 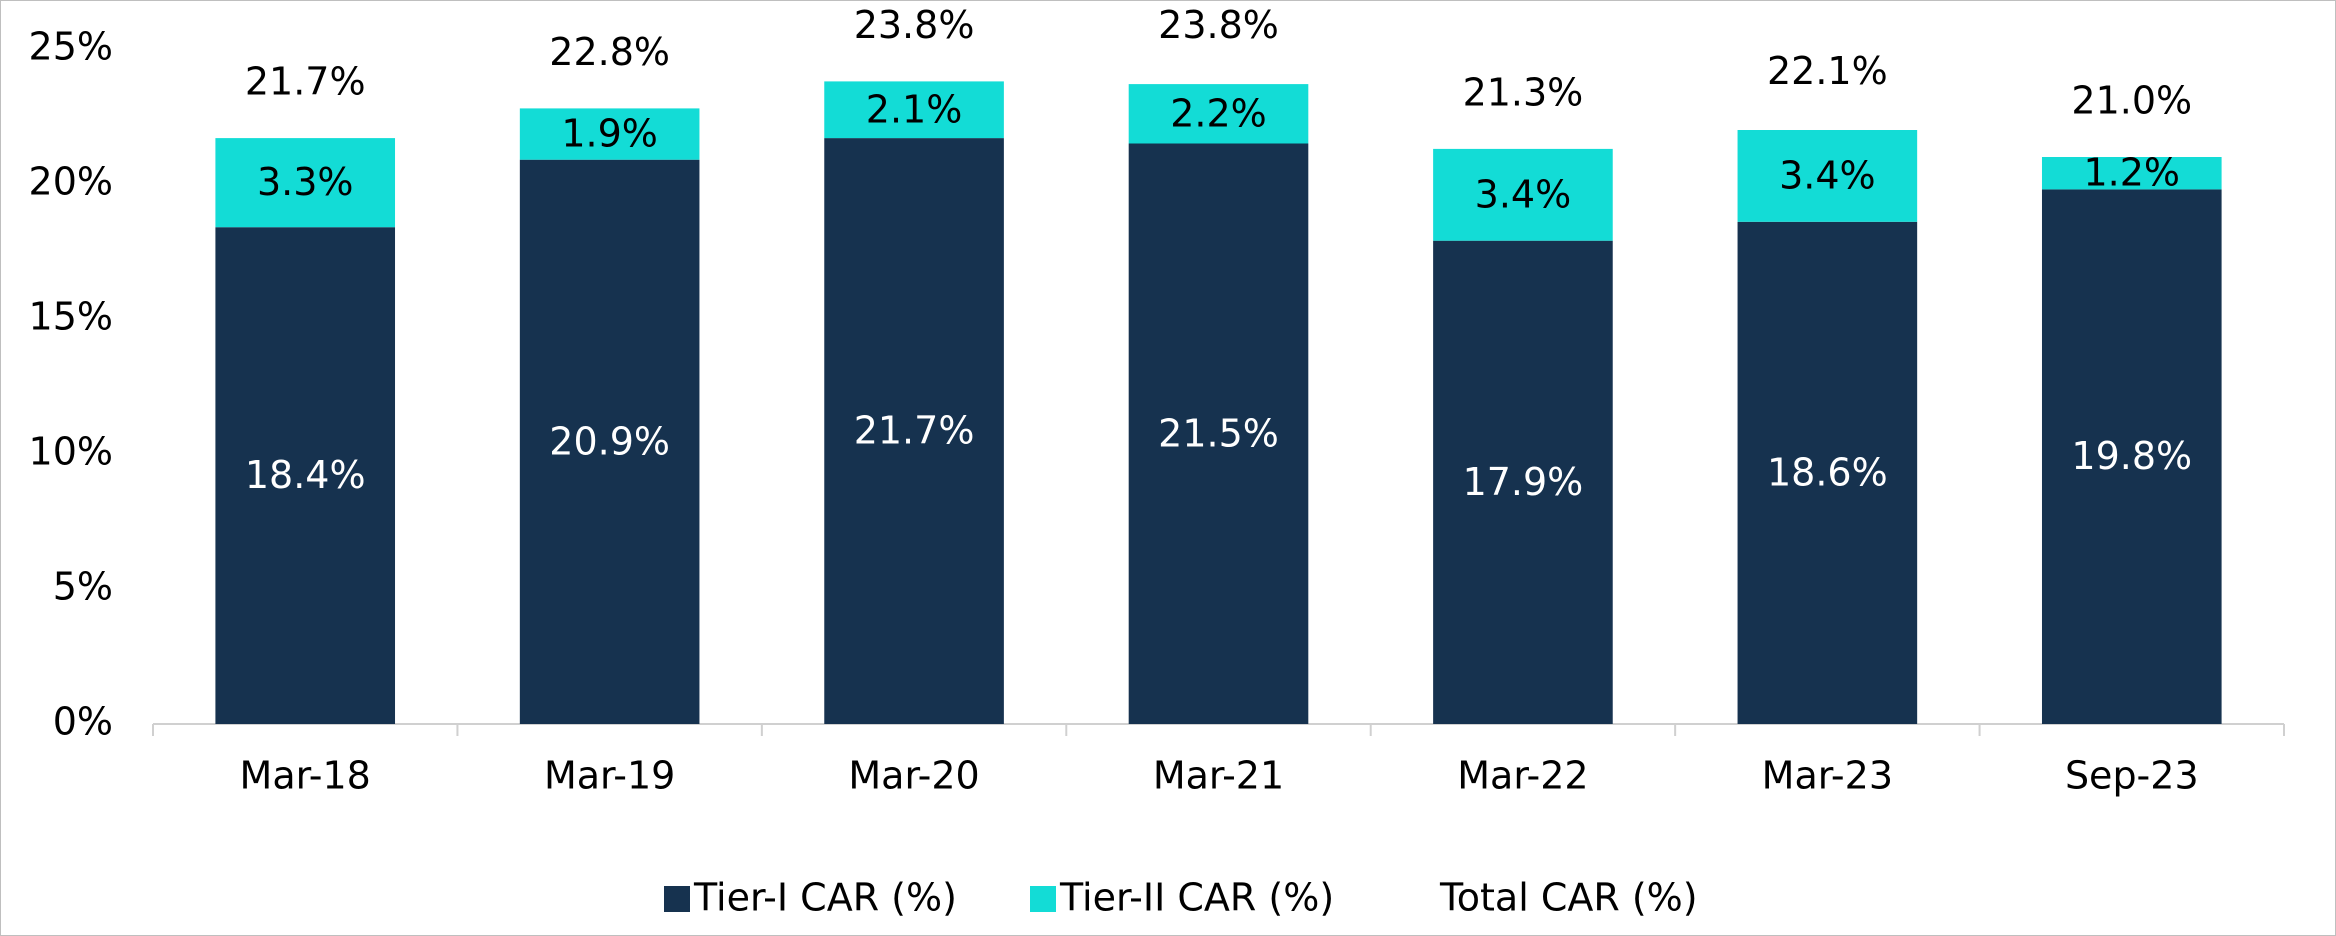 I want to click on data-label: 2.1%, so click(x=914, y=109).